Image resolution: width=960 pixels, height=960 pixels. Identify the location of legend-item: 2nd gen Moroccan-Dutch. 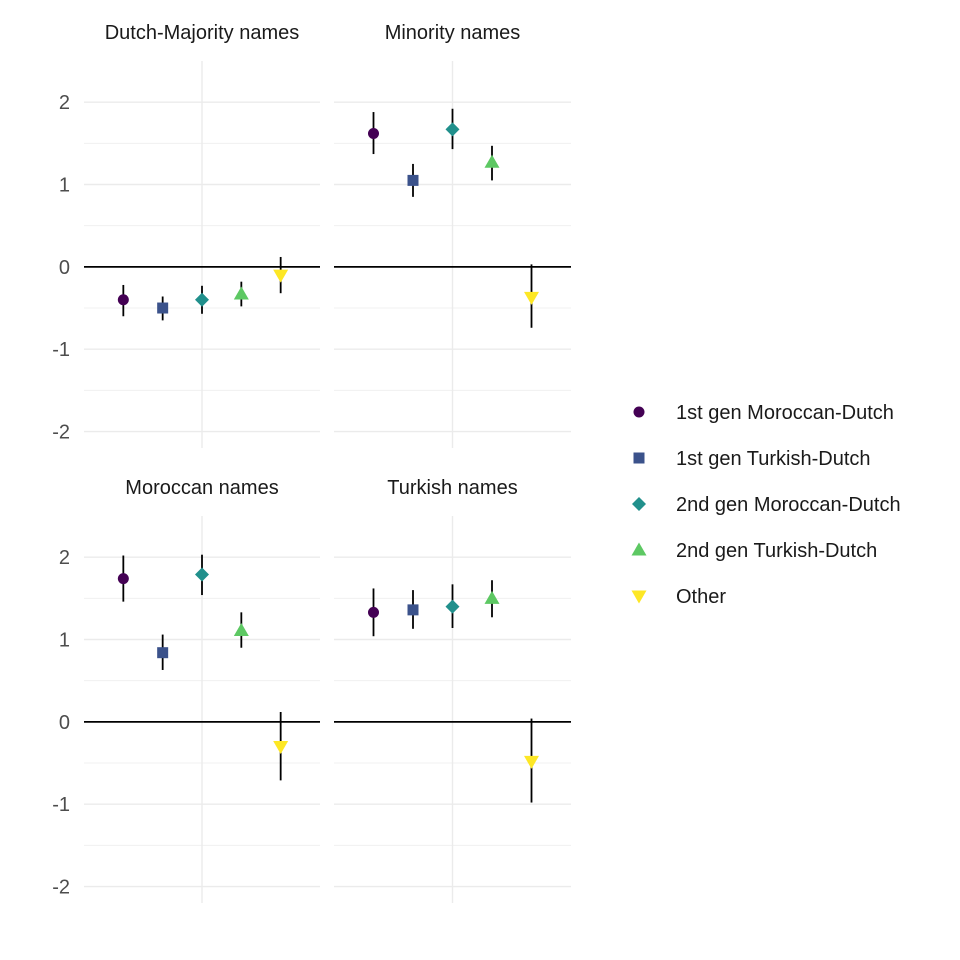
(766, 505).